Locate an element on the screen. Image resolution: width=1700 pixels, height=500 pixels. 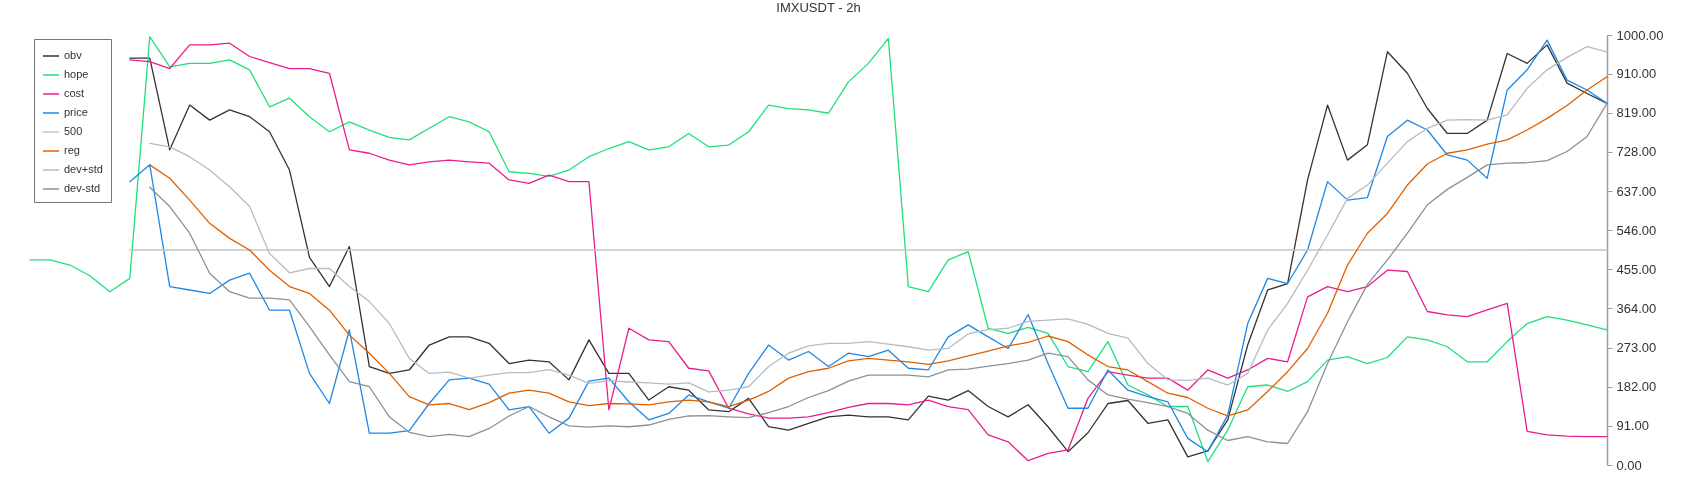
legend-label: price is located at coordinates (76, 112).